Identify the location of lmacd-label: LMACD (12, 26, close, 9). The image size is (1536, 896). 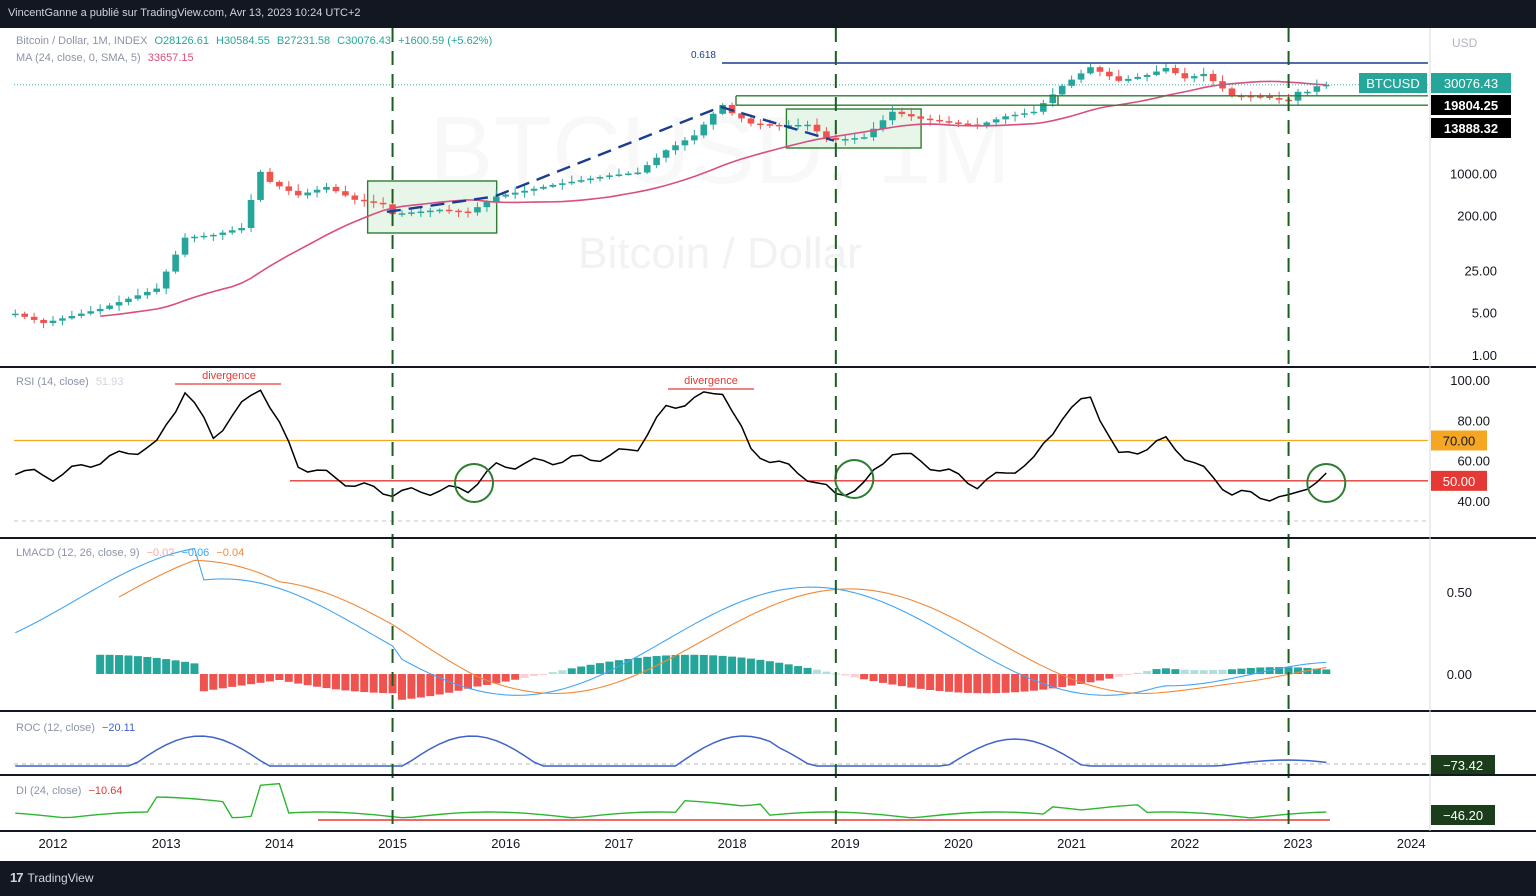
(78, 553).